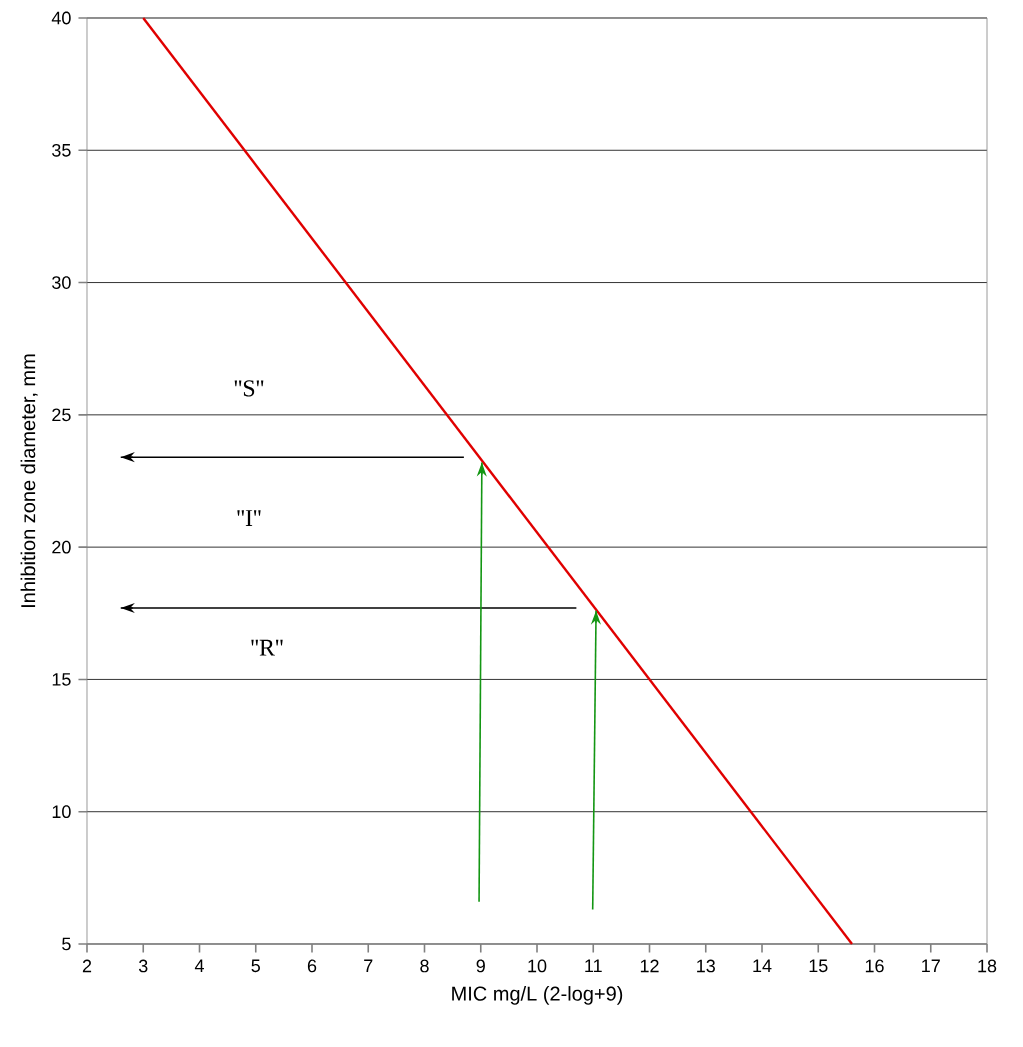 Image resolution: width=1023 pixels, height=1047 pixels. Describe the element at coordinates (368, 965) in the screenshot. I see `x-tick-label: 7` at that location.